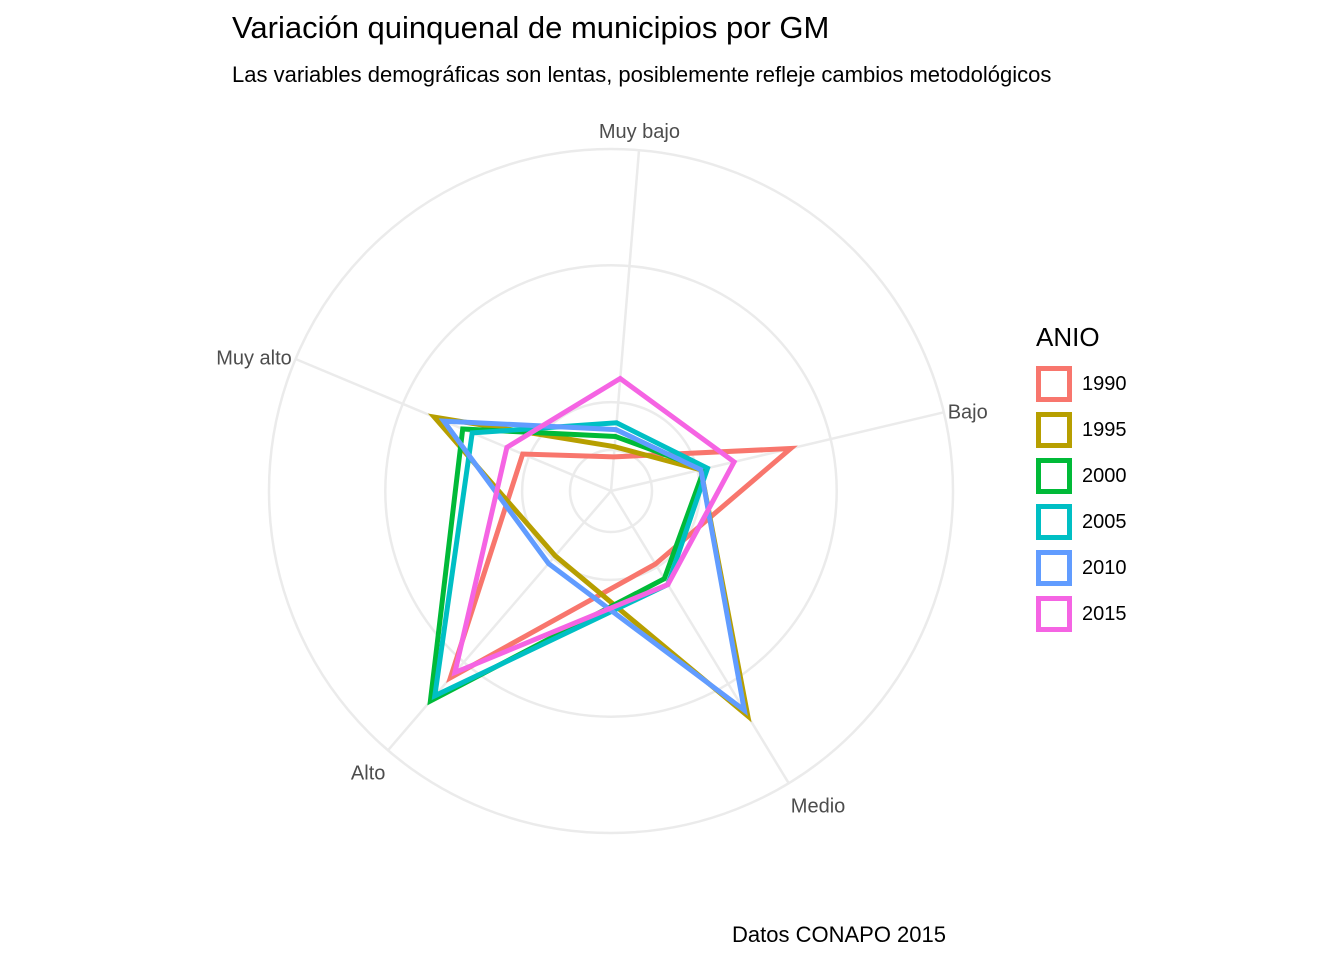 The image size is (1344, 960). Describe the element at coordinates (1104, 613) in the screenshot. I see `legend-label: 2015` at that location.